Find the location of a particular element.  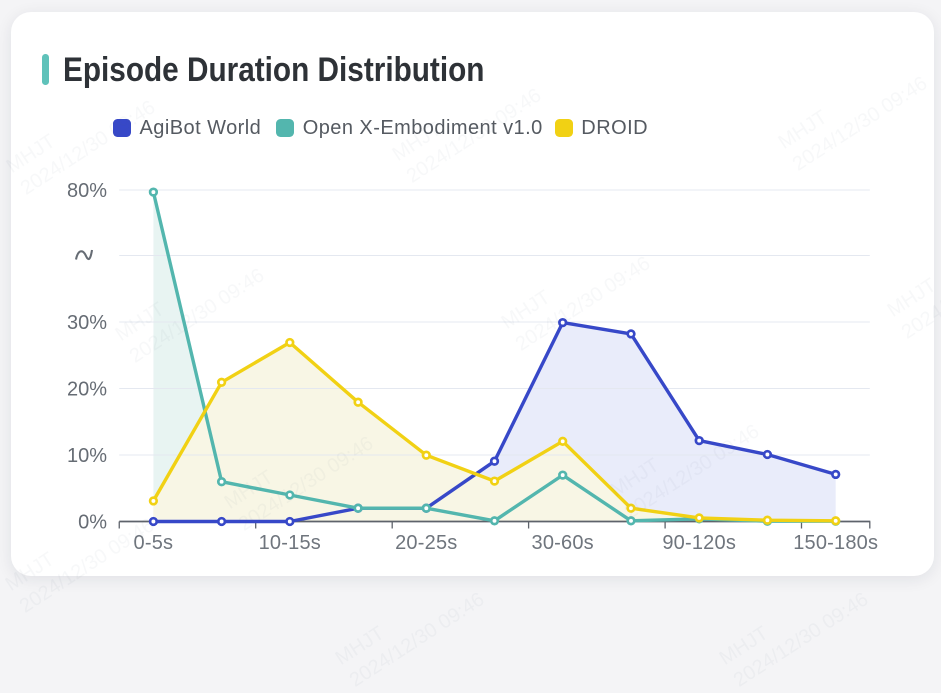

svg-text: 10-15s is located at coordinates (290, 543).